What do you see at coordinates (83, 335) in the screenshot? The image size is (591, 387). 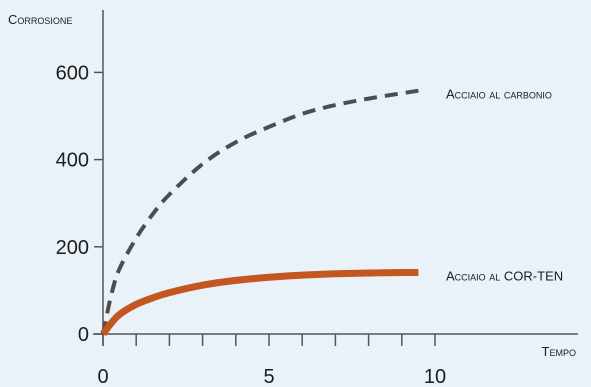 I see `y-tick-label: 0` at bounding box center [83, 335].